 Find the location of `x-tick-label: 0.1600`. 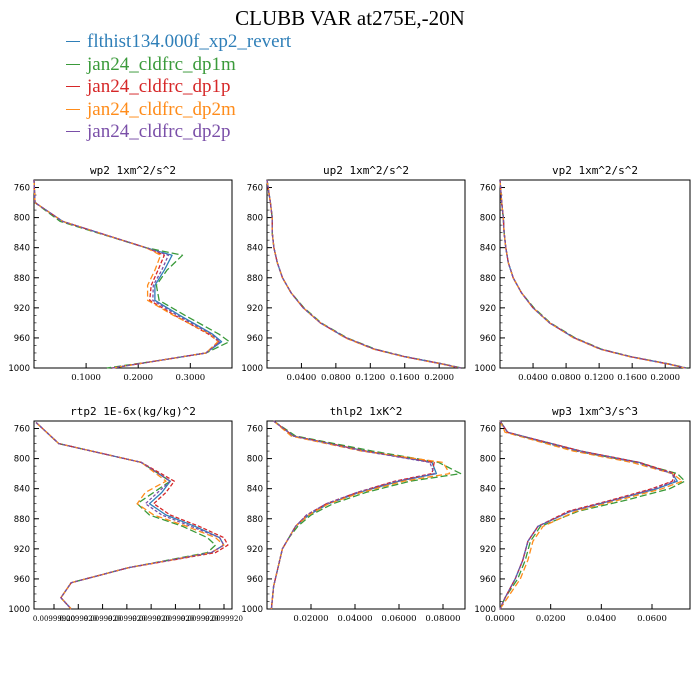

x-tick-label: 0.1600 is located at coordinates (632, 378).